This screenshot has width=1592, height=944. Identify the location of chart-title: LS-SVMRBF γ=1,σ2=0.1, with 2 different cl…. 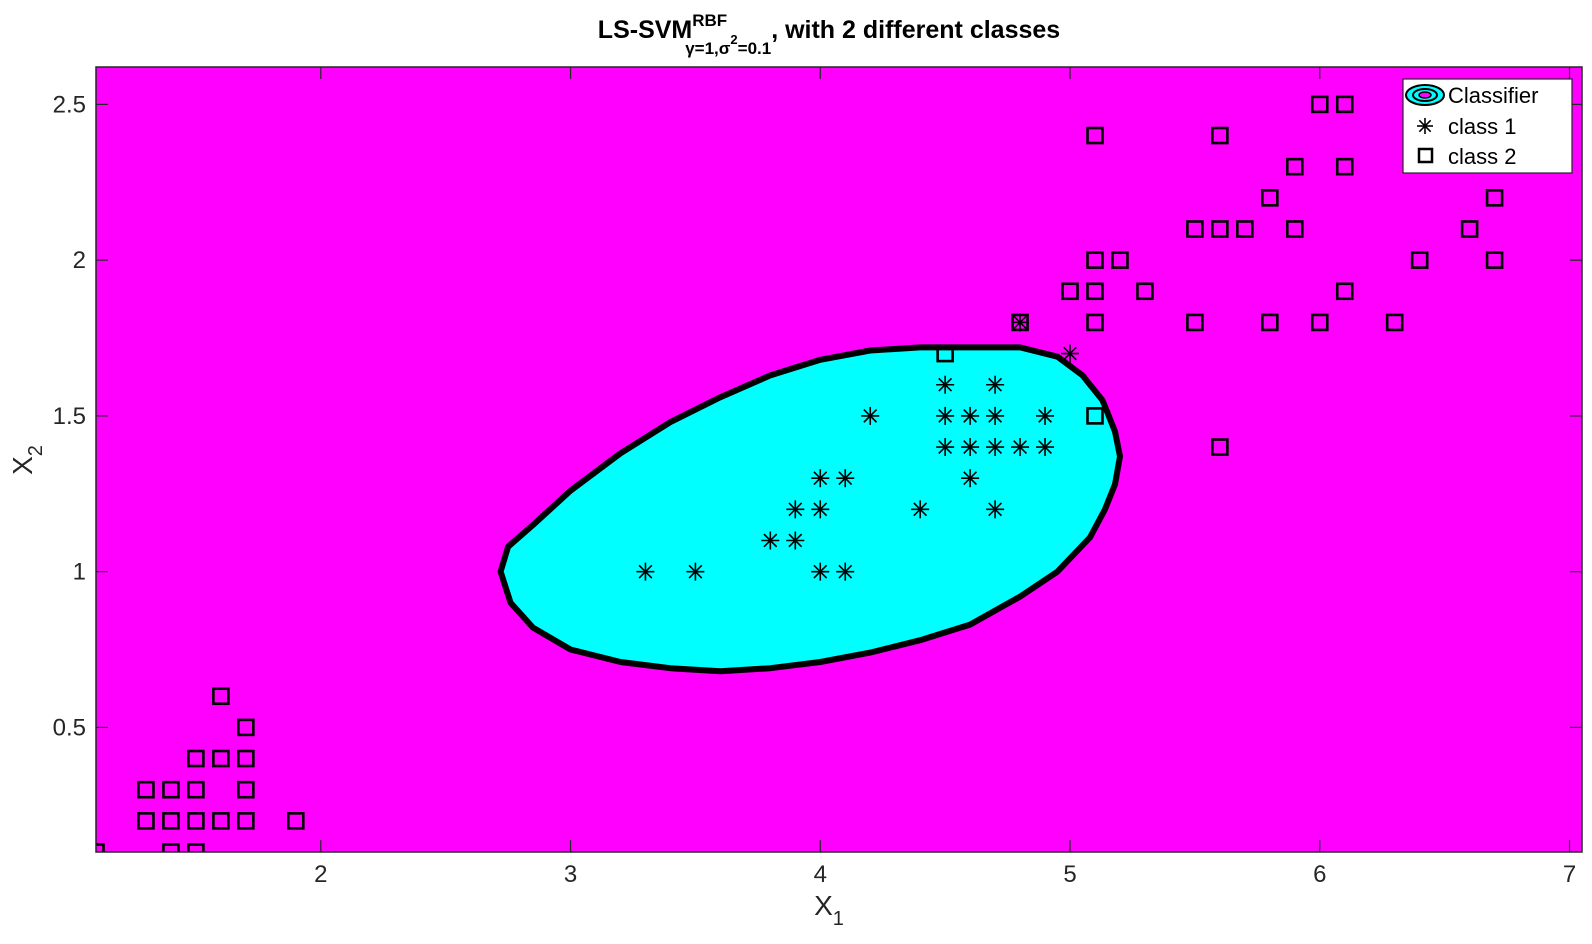
(829, 34).